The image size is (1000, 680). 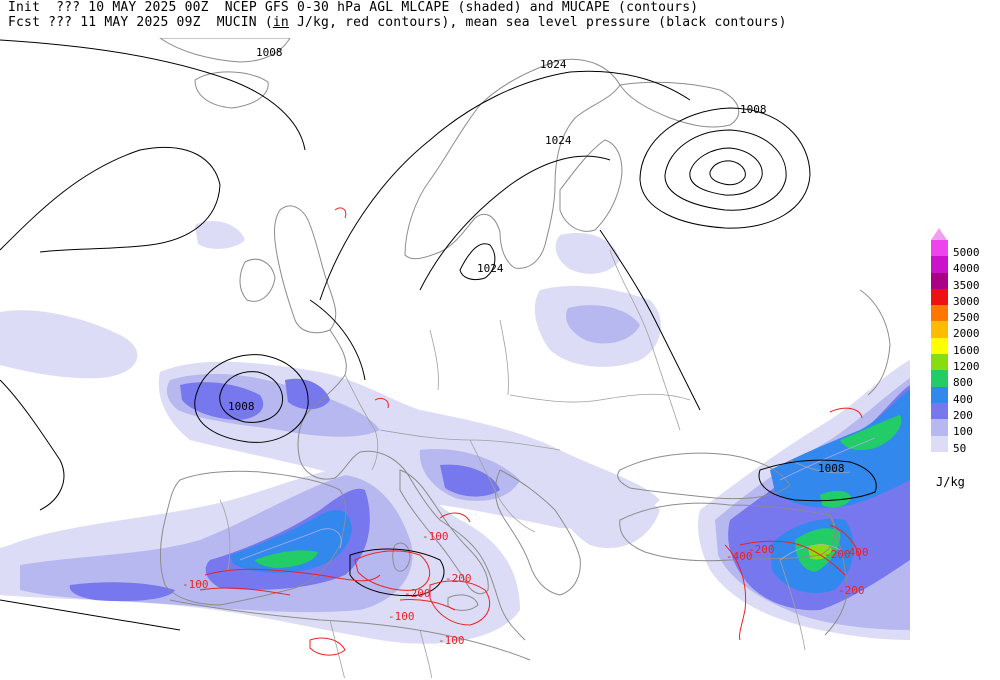 I want to click on isobar-atlantic-w, so click(x=32, y=445).